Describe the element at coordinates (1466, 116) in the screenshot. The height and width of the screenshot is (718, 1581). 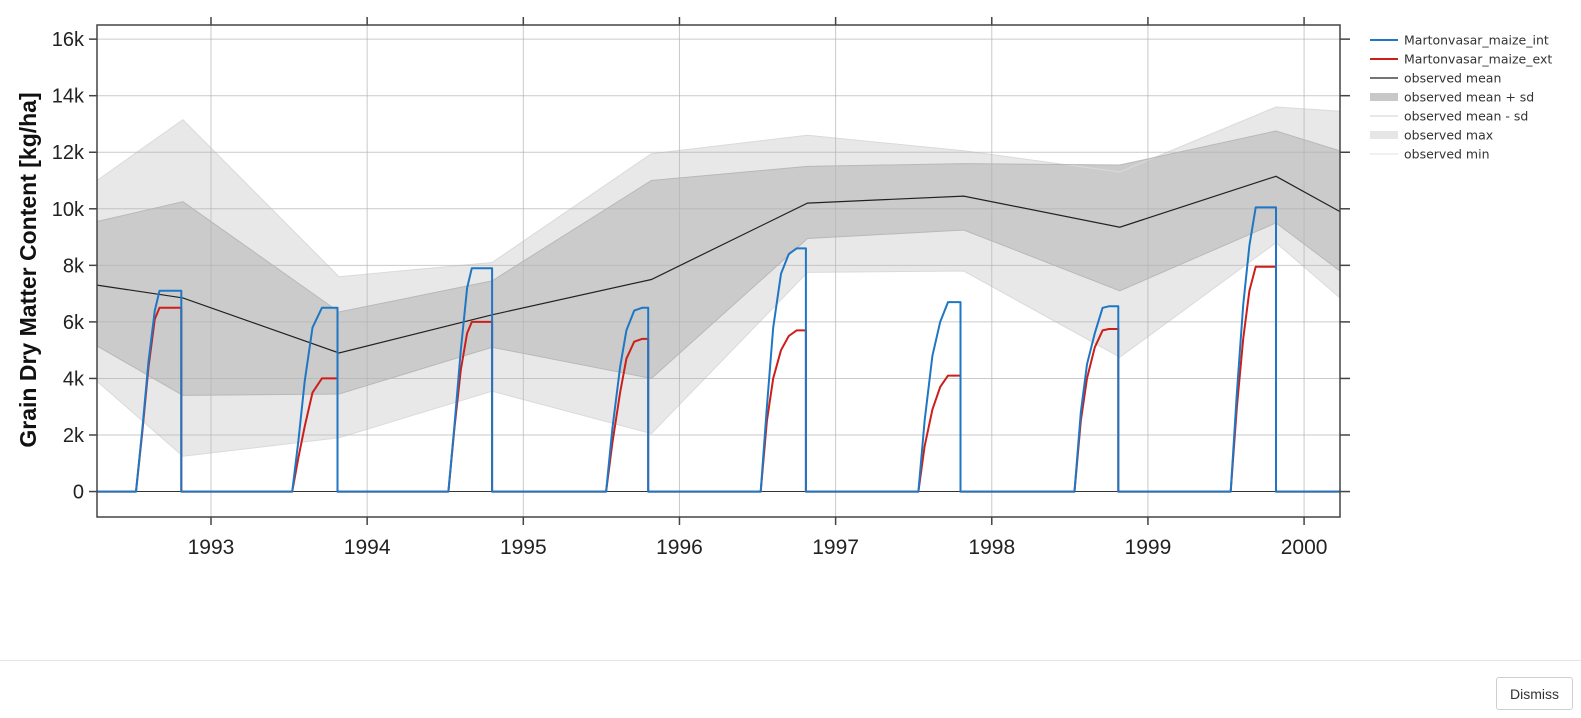
I see `legend-label: observed mean - sd` at that location.